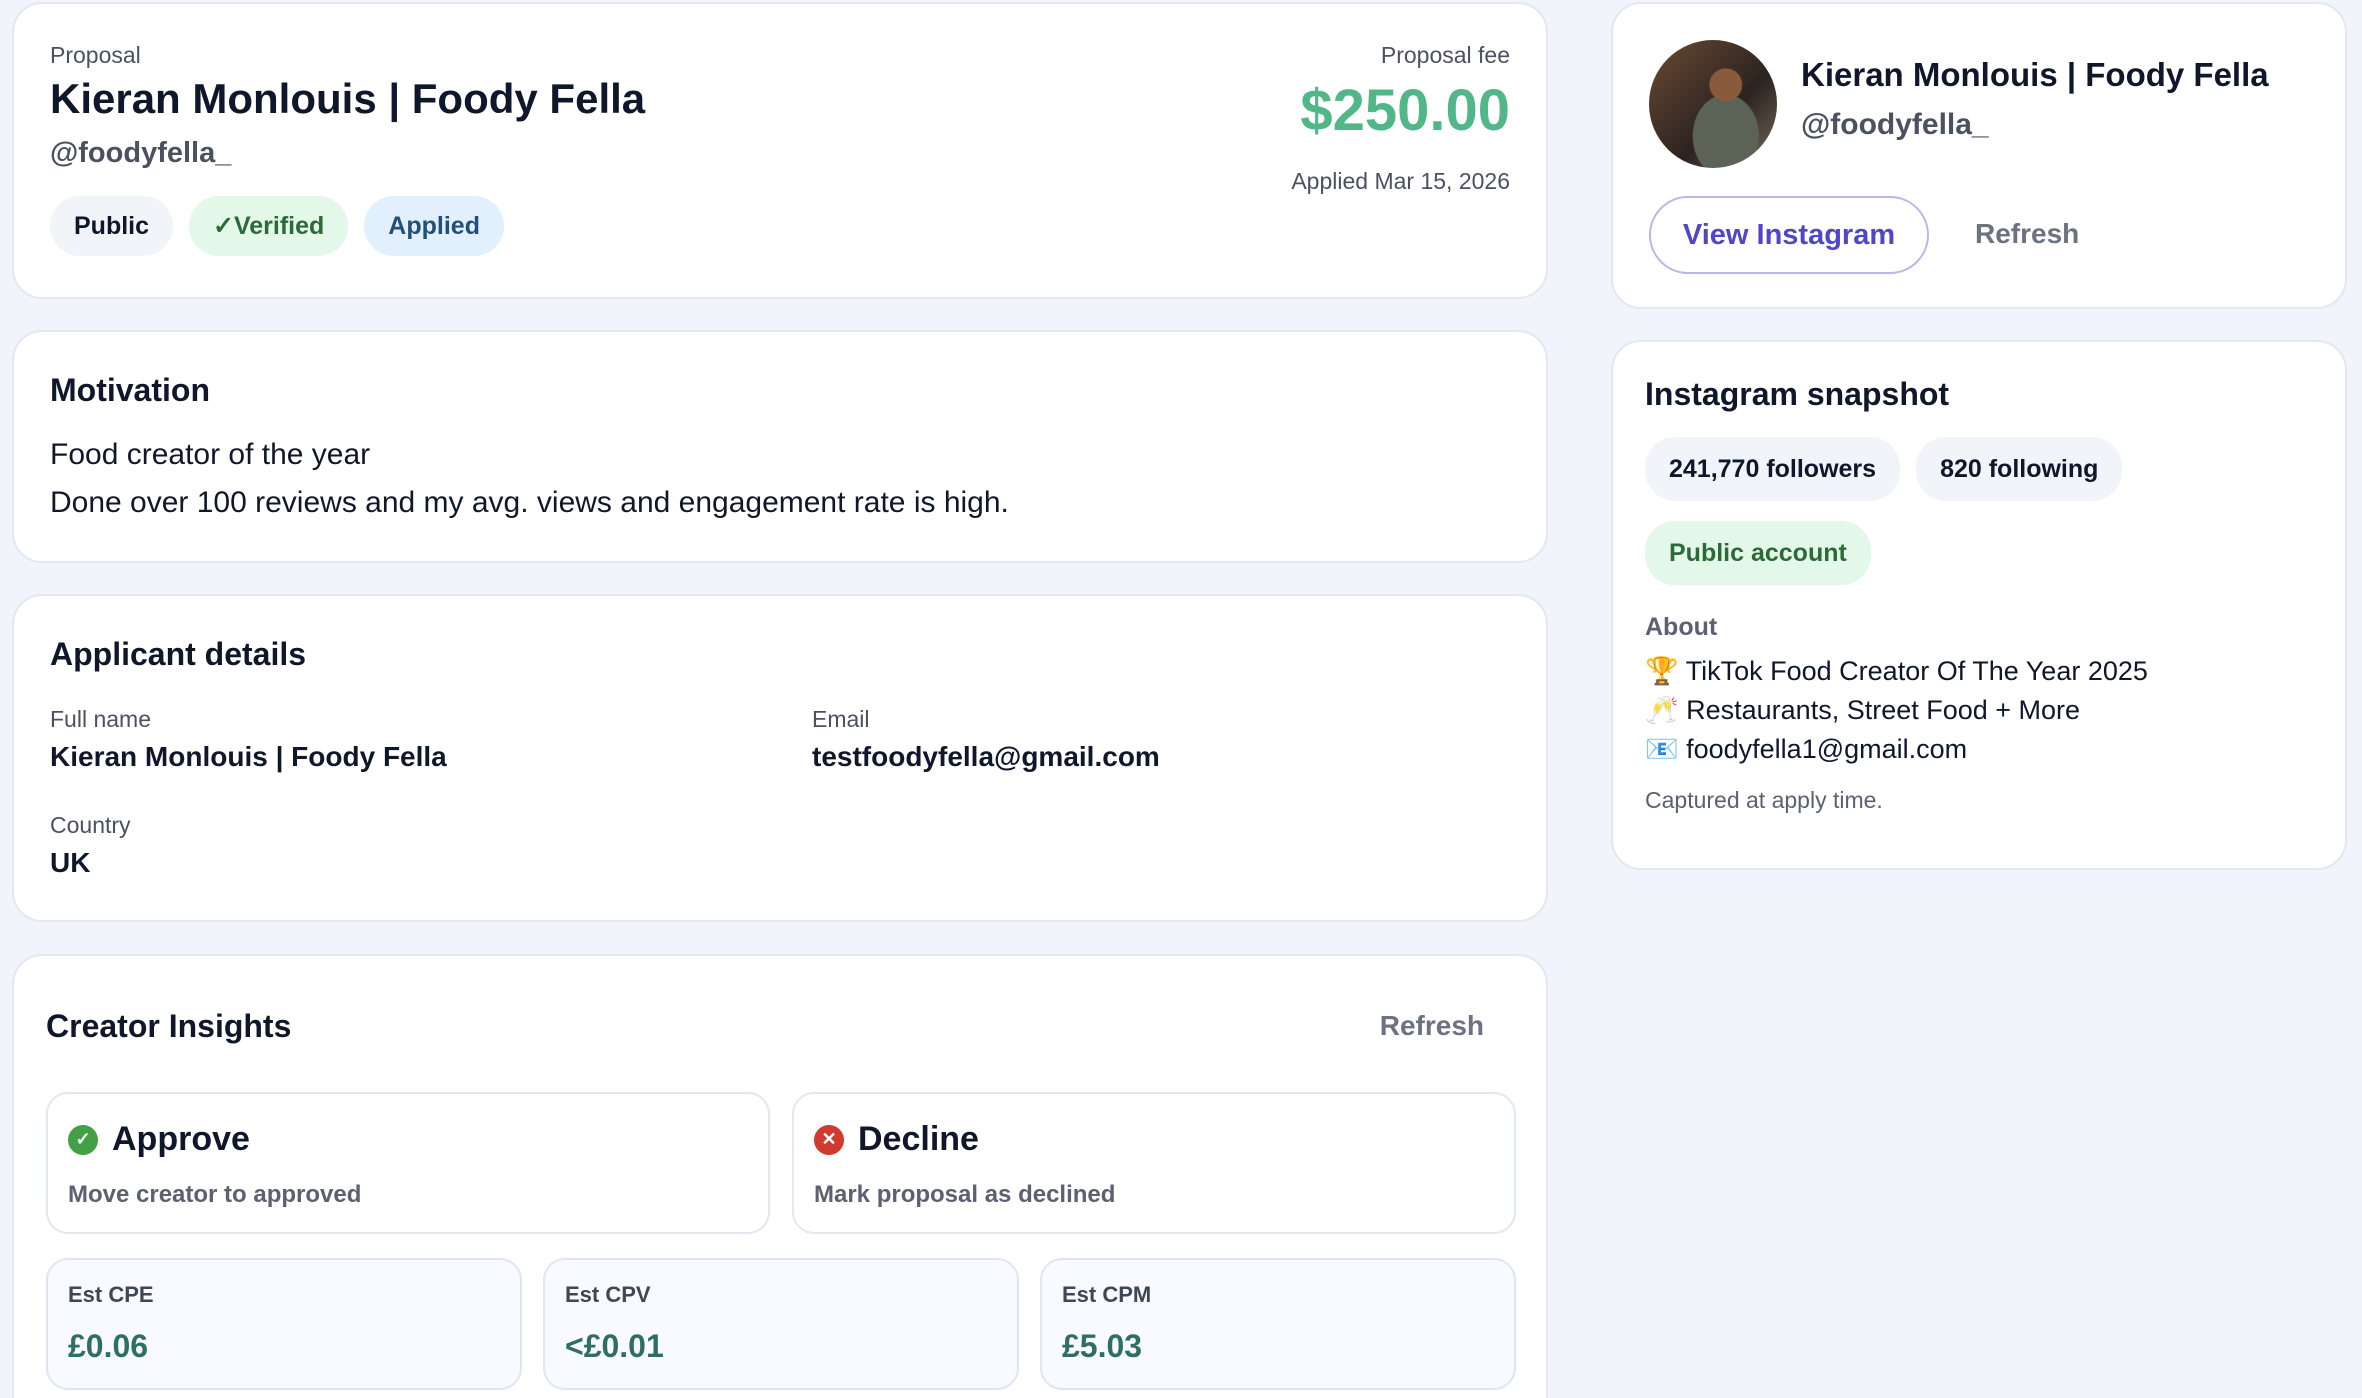 This screenshot has height=1398, width=2362. I want to click on full-name-value: Kieran Monlouis | Foody Fella, so click(248, 756).